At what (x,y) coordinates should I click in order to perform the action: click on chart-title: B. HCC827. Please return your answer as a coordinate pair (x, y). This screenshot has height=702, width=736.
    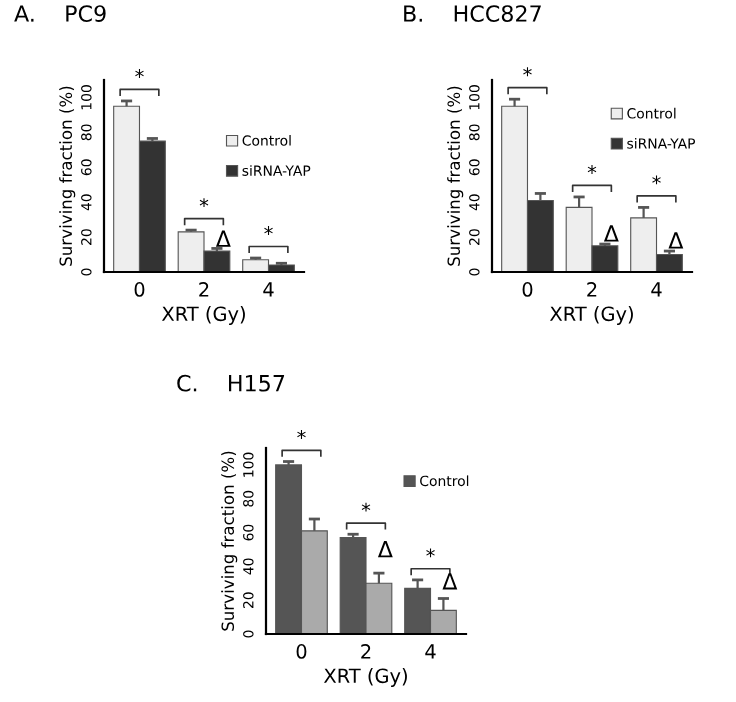
    Looking at the image, I should click on (472, 13).